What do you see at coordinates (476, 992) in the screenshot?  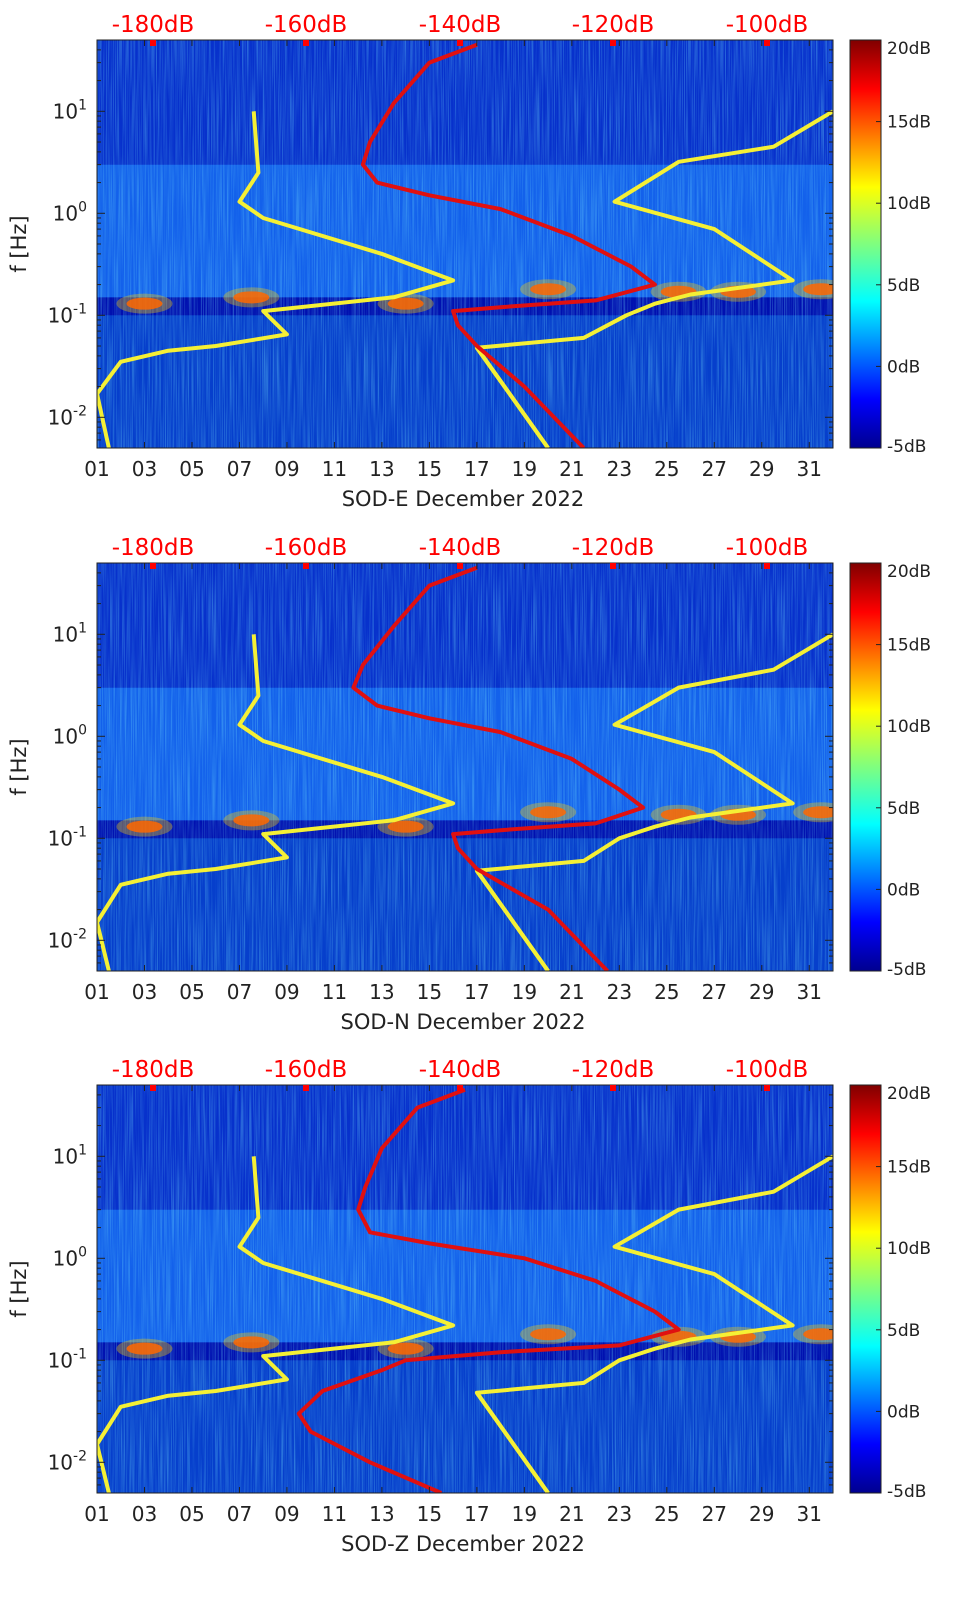 I see `x-tick-label: 17` at bounding box center [476, 992].